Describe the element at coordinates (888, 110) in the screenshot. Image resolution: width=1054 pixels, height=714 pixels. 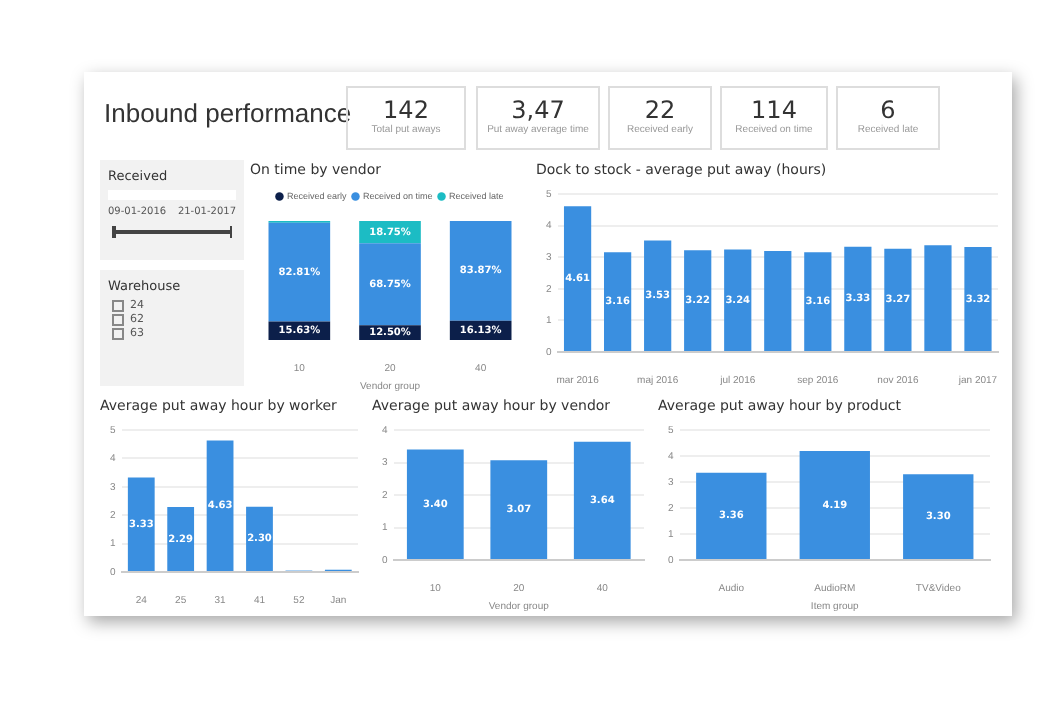
I see `text: 6` at that location.